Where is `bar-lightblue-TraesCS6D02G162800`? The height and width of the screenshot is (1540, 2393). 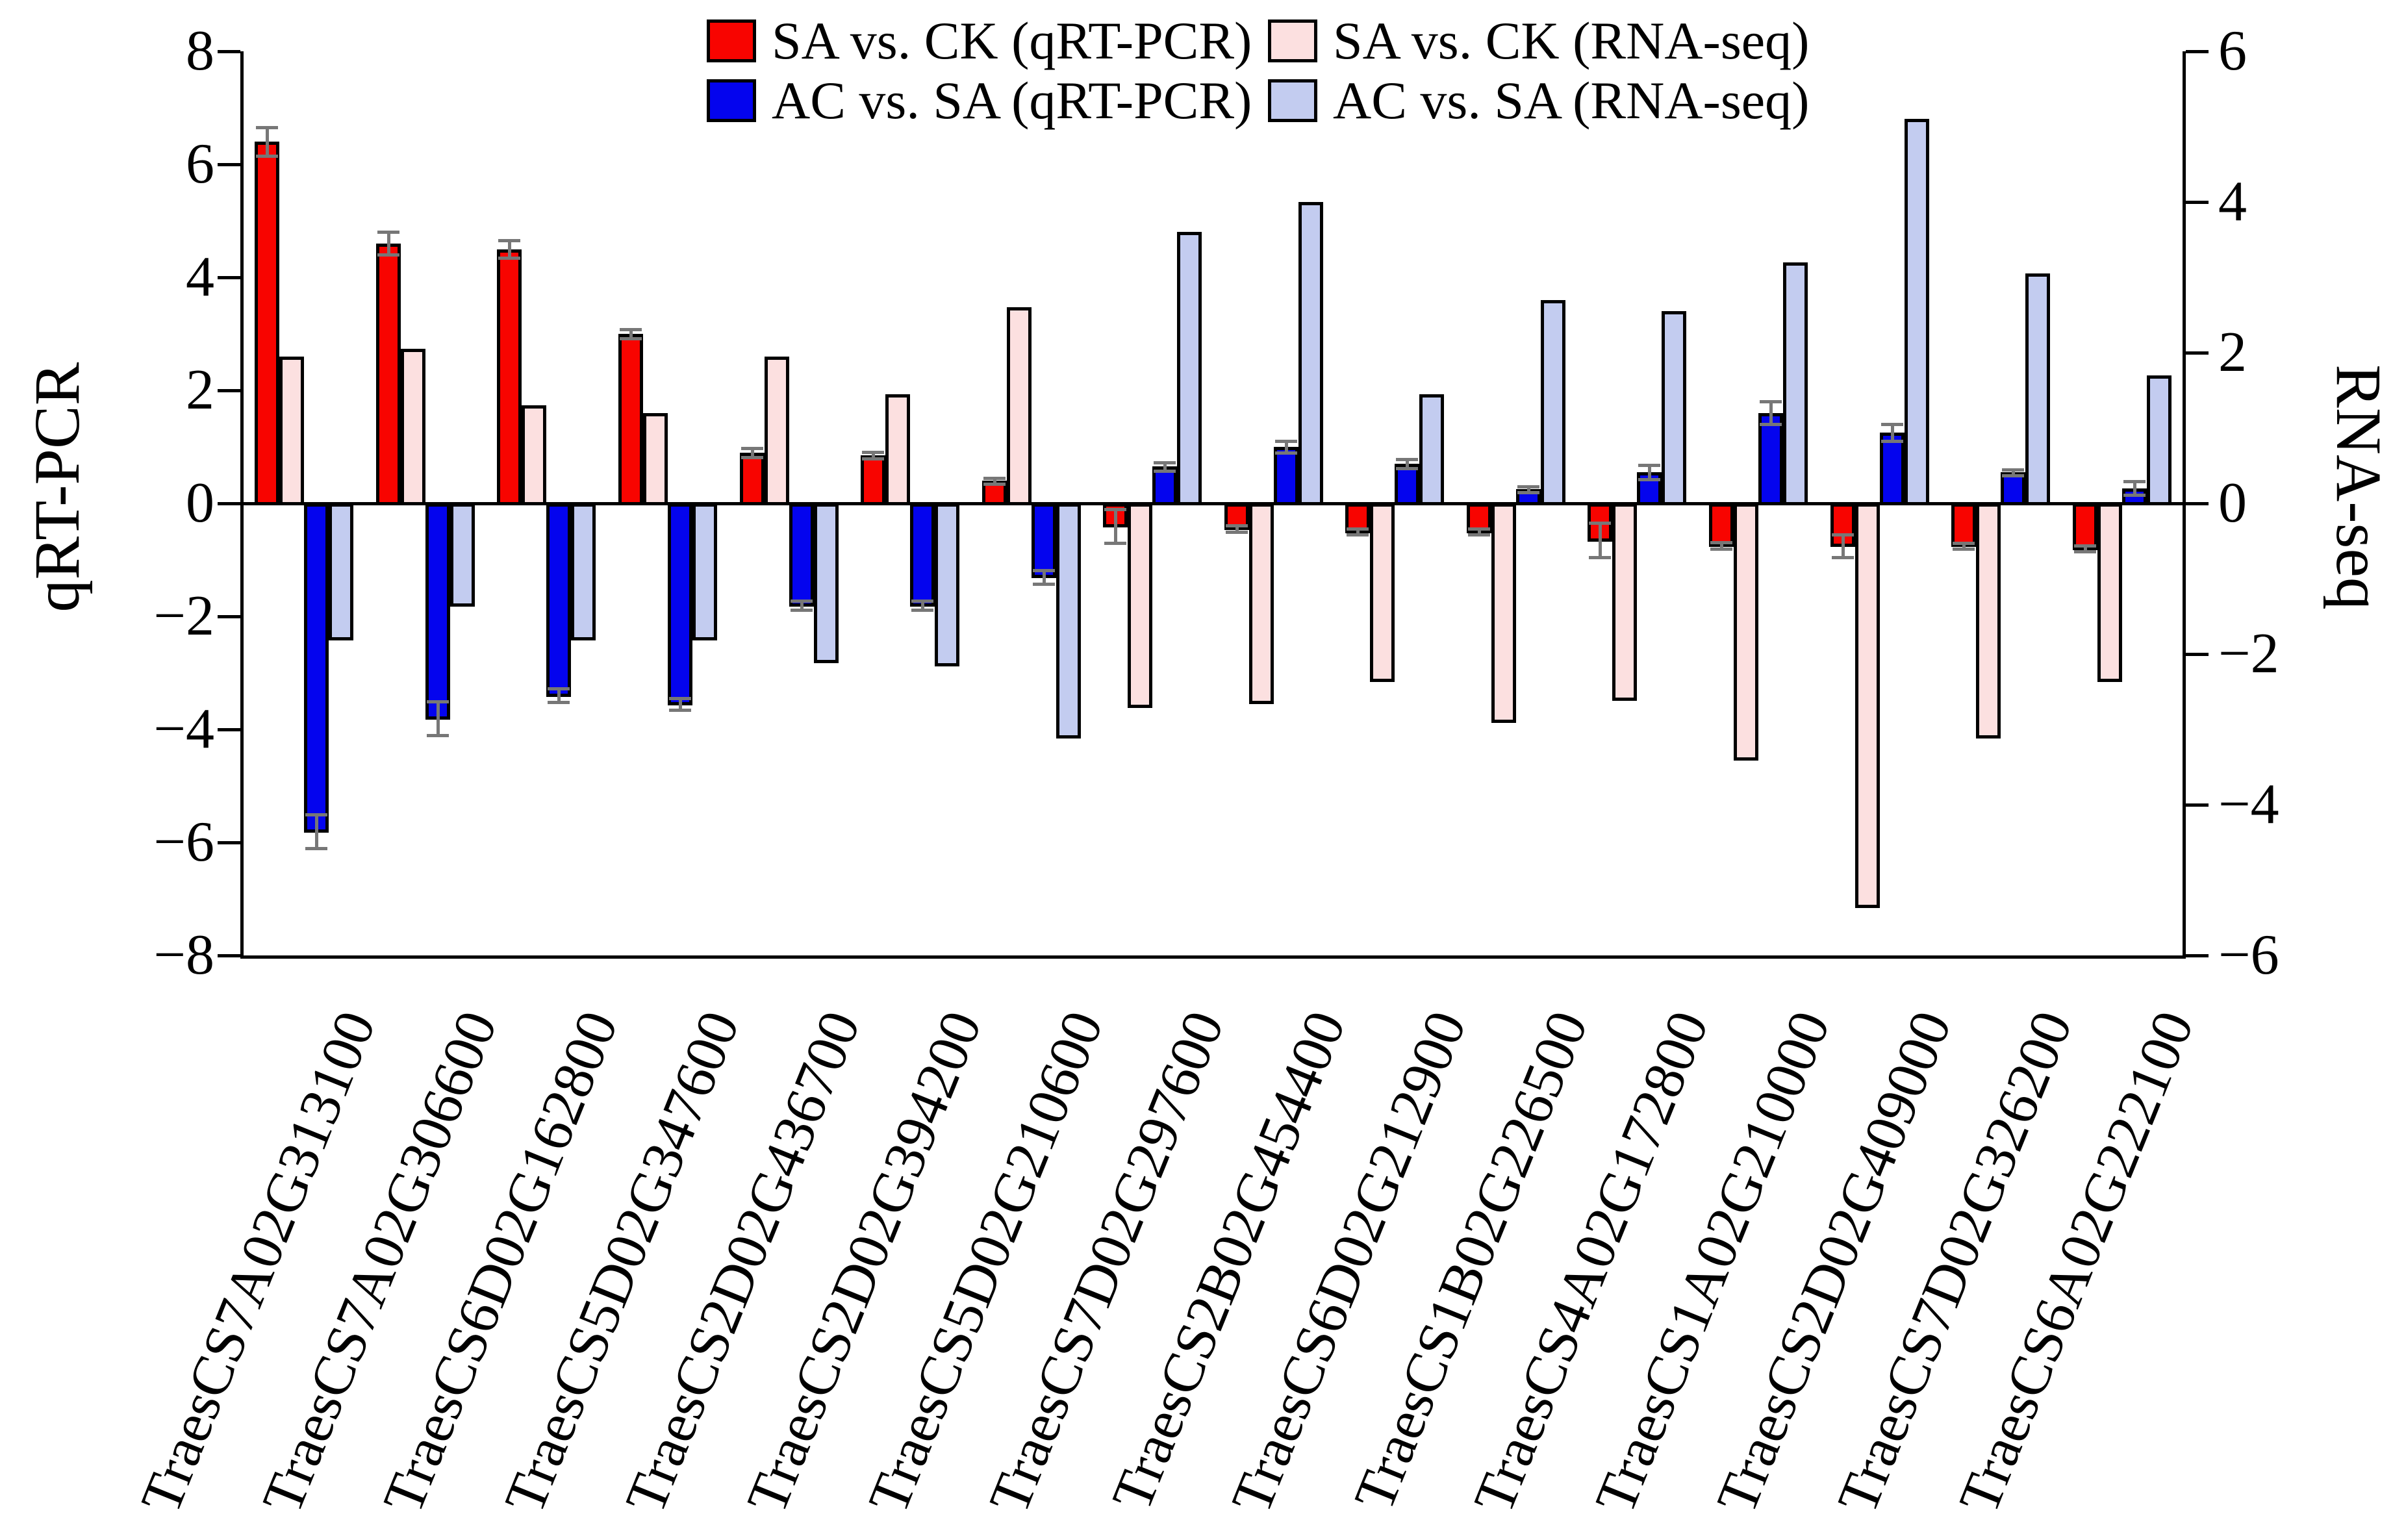 bar-lightblue-TraesCS6D02G162800 is located at coordinates (583, 571).